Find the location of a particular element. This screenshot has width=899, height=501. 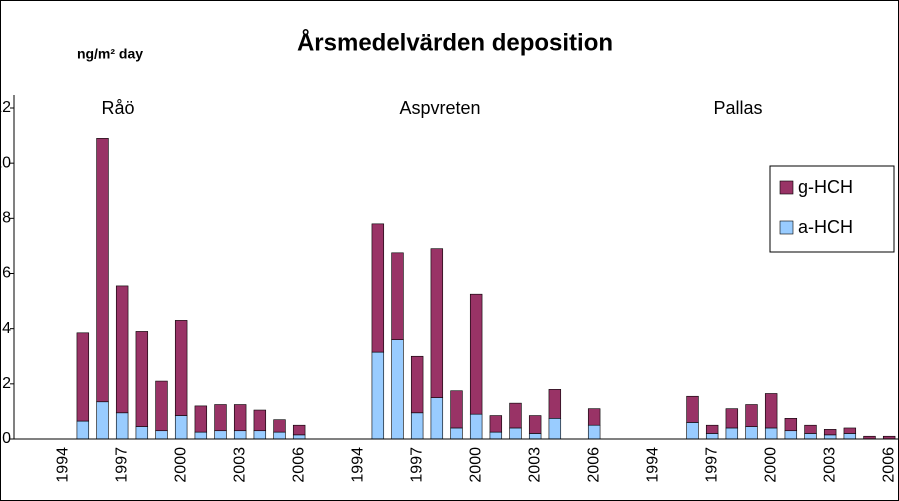

y-tick-label: 6 is located at coordinates (6, 273).